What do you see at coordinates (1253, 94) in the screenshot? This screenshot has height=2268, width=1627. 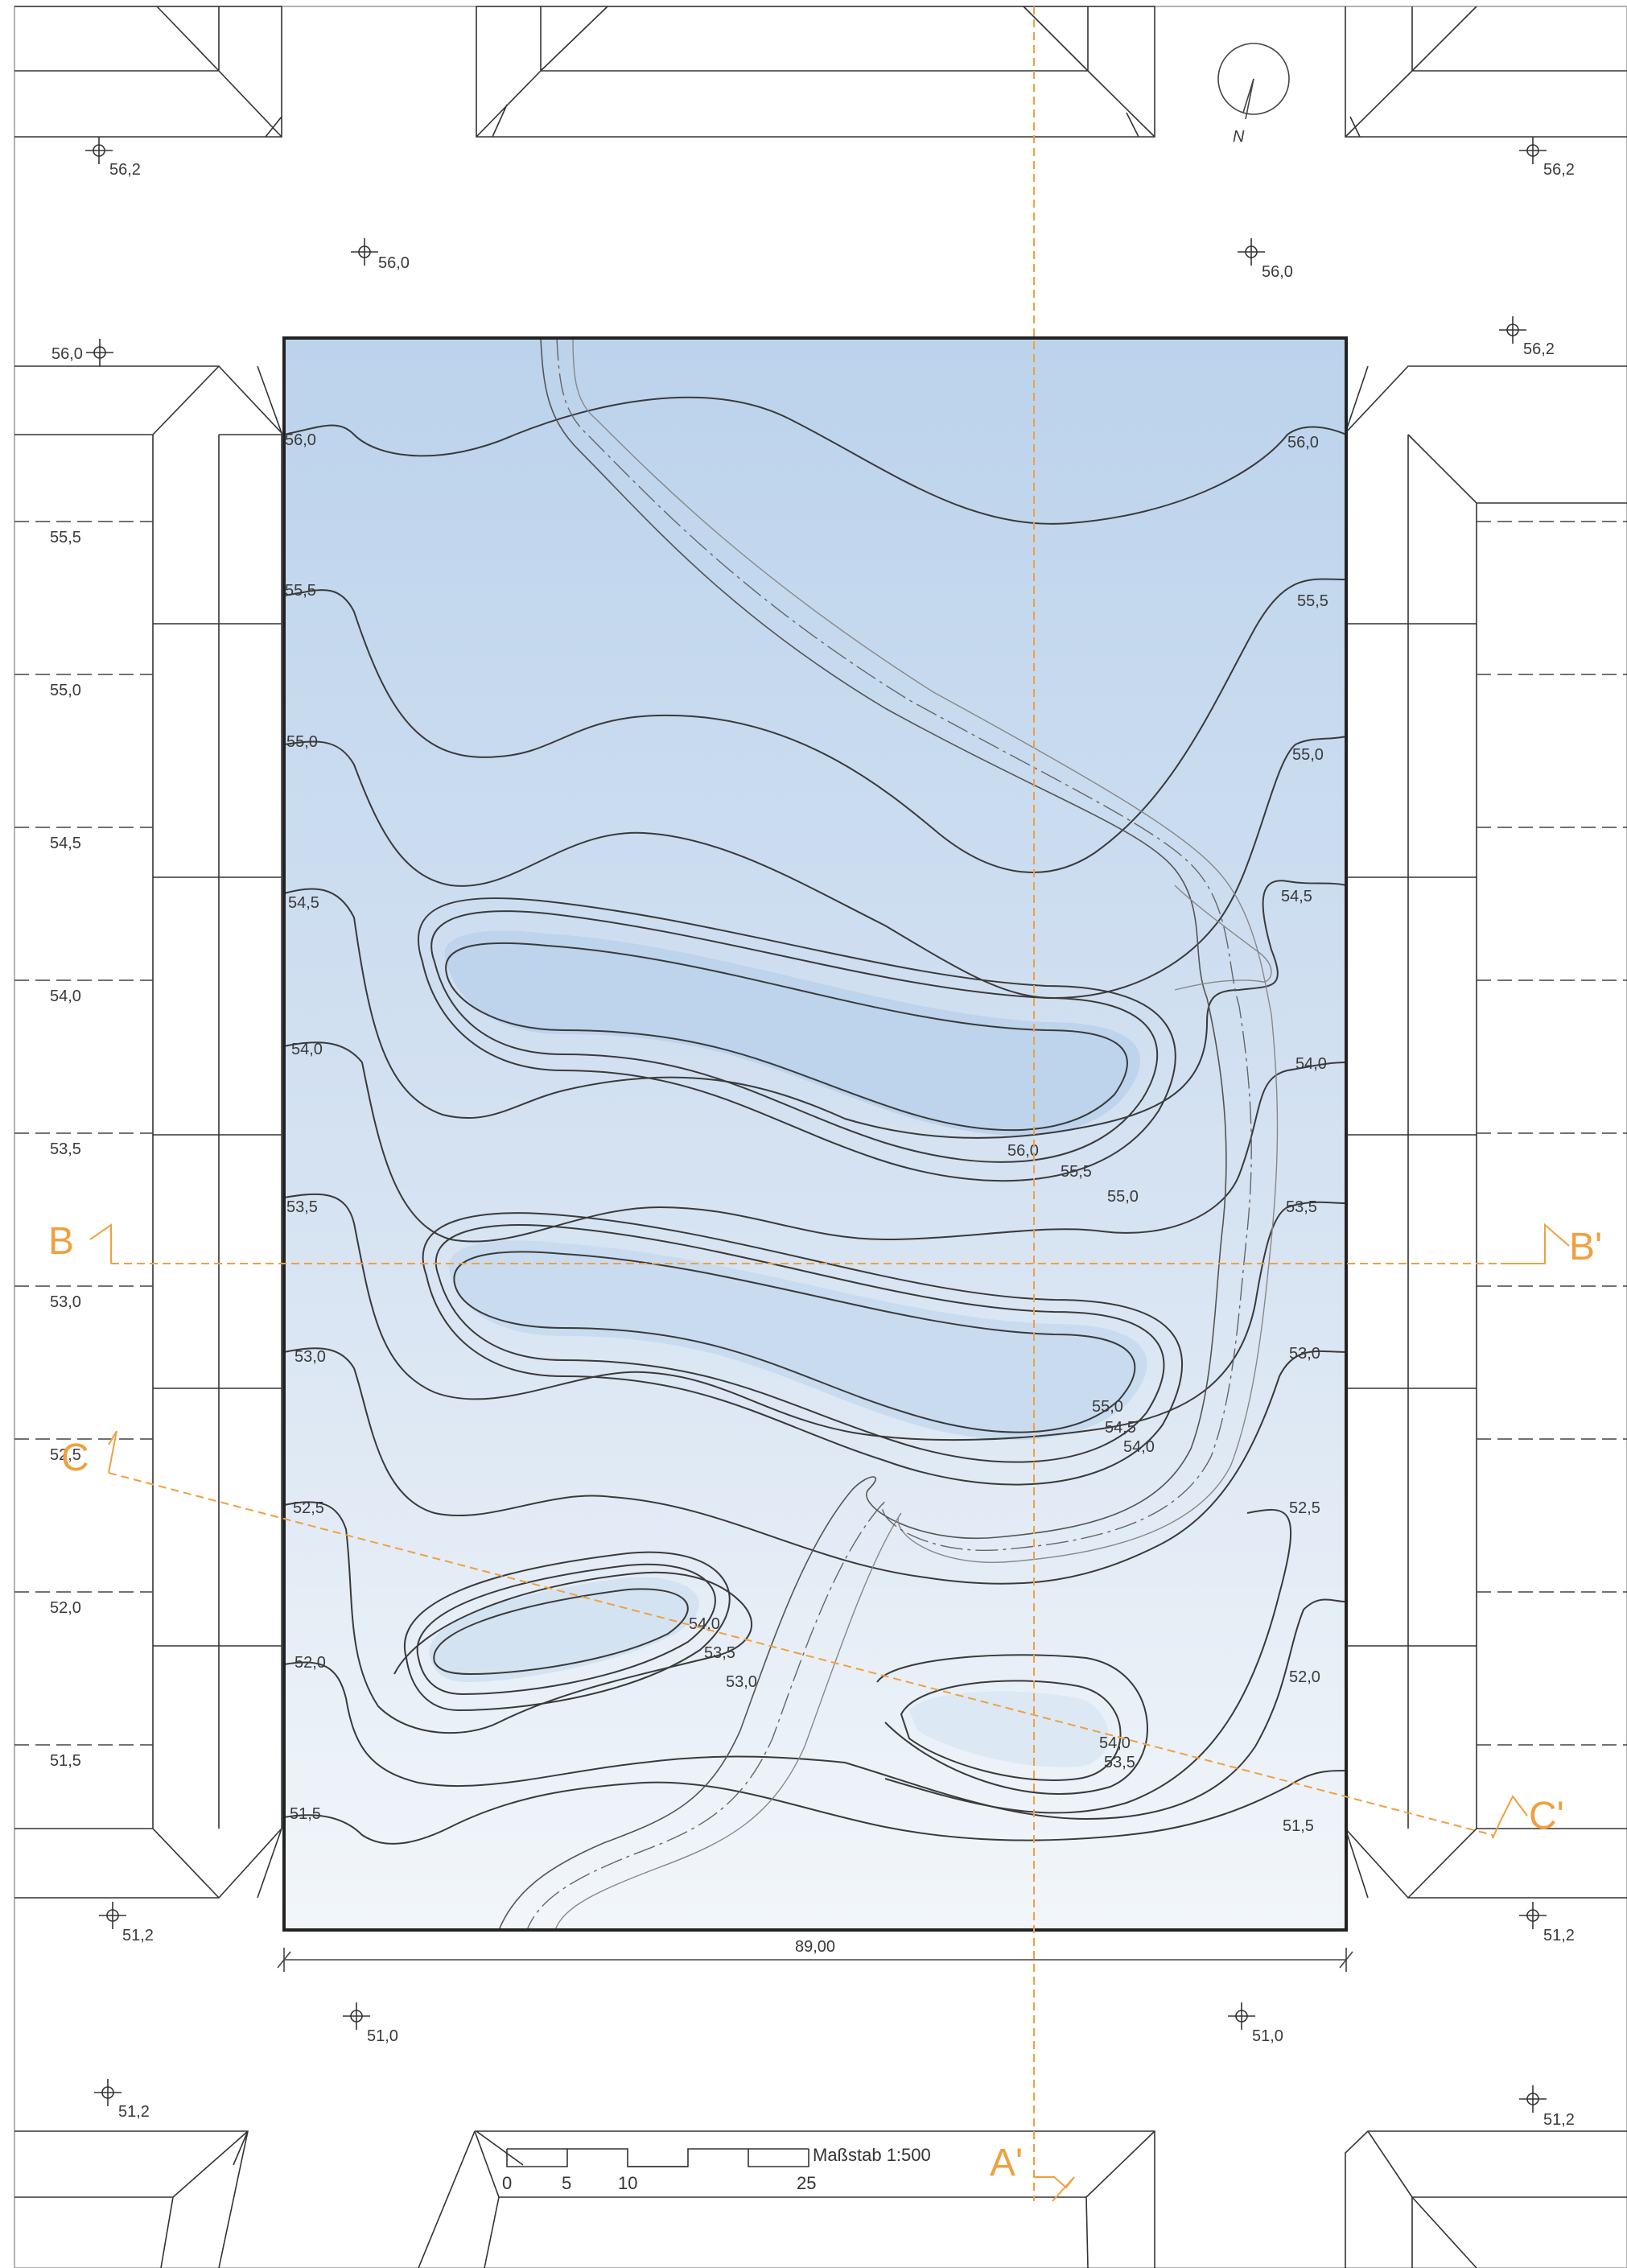 I see `north-arrow-icon: N` at bounding box center [1253, 94].